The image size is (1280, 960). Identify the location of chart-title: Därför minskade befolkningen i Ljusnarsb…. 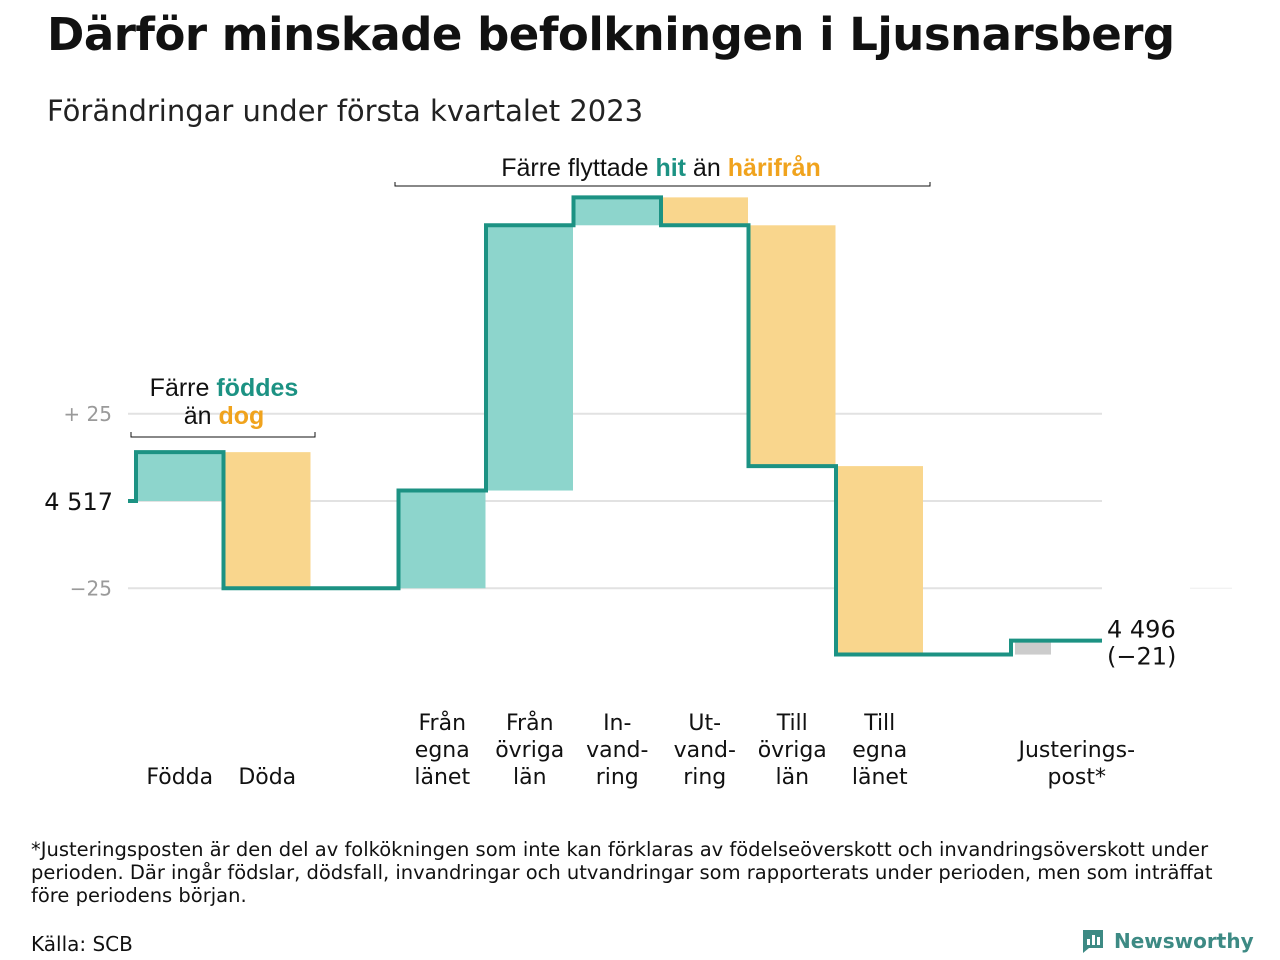
(611, 34).